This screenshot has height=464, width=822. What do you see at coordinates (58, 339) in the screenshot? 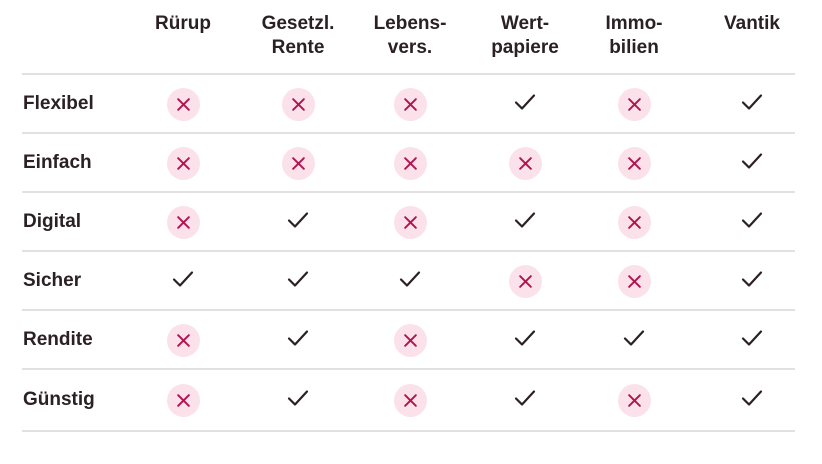
I see `row-label: Rendite` at bounding box center [58, 339].